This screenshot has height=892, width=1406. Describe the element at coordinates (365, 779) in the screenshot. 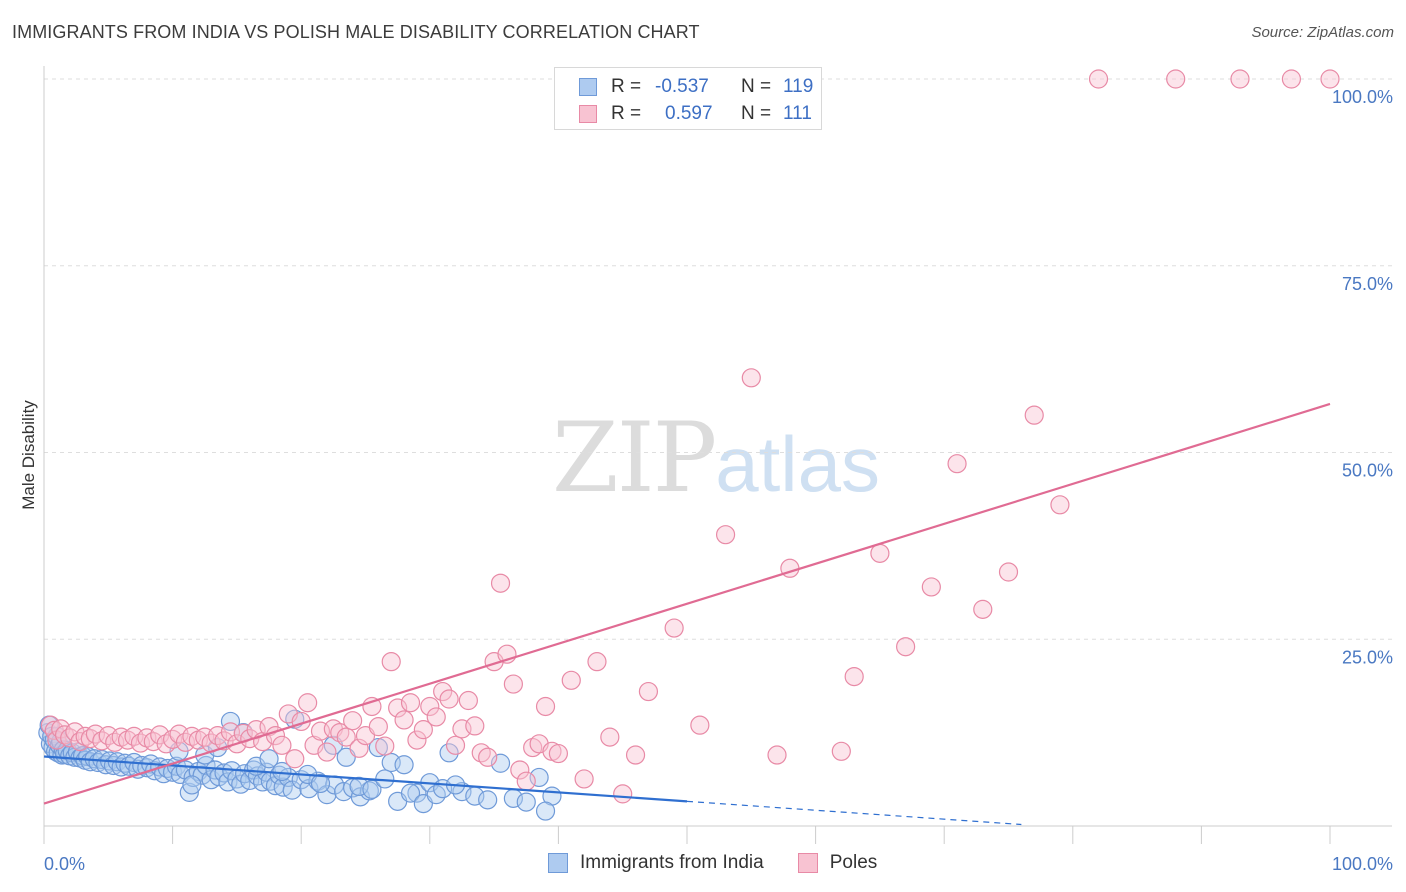

I see `india-trend-line` at that location.